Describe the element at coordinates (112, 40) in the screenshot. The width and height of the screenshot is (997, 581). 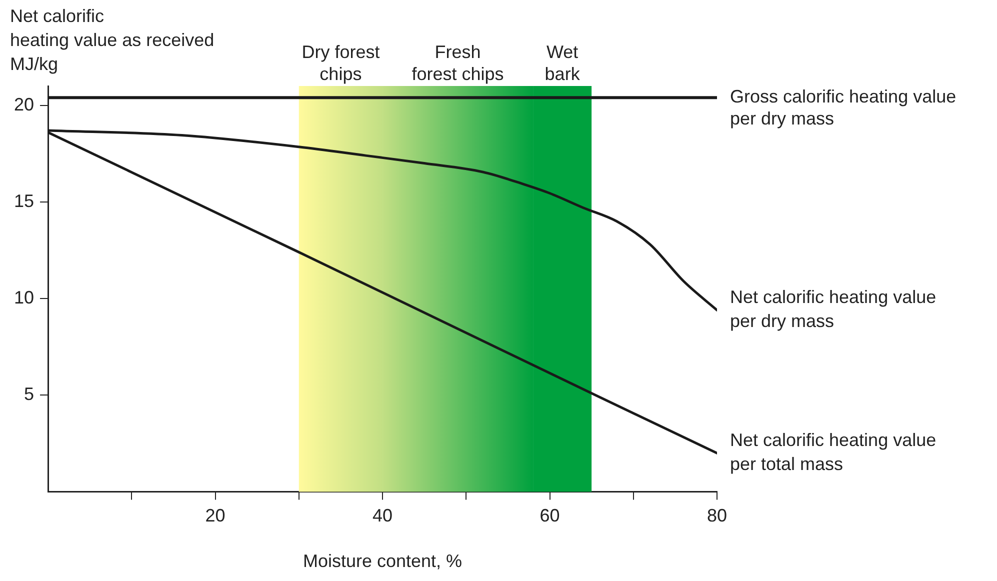
I see `y-axis-title: Net calorific heating value as received MJ/kg` at that location.